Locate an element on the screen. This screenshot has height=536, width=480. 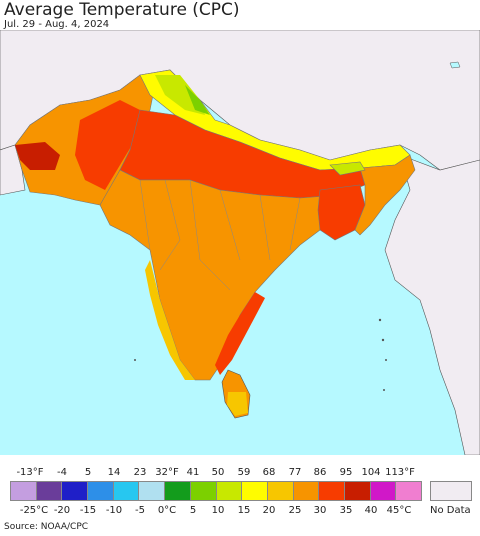
legend-color-bar is located at coordinates (216, 491).